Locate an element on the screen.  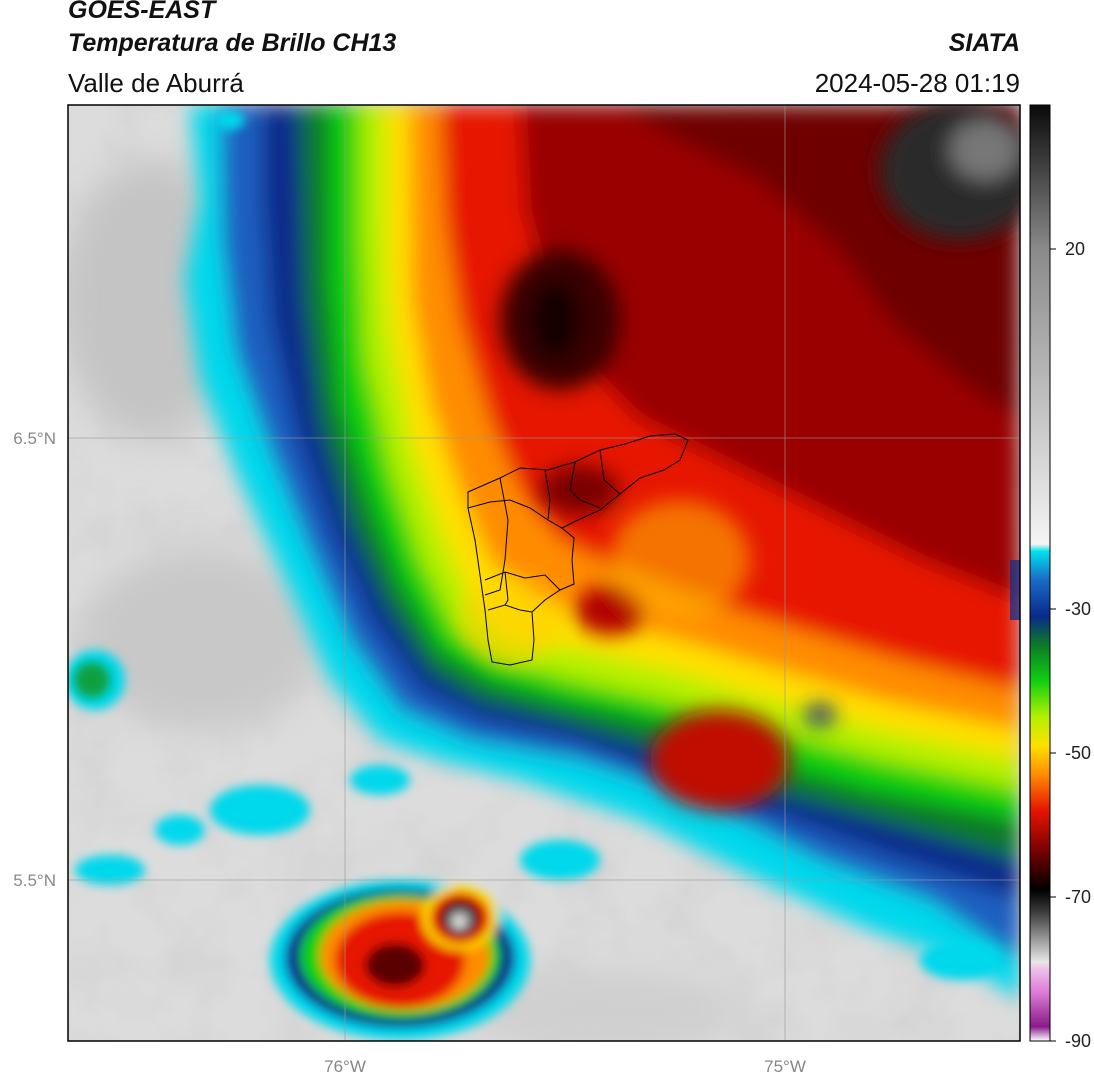
municipal-boundaries is located at coordinates (578, 549).